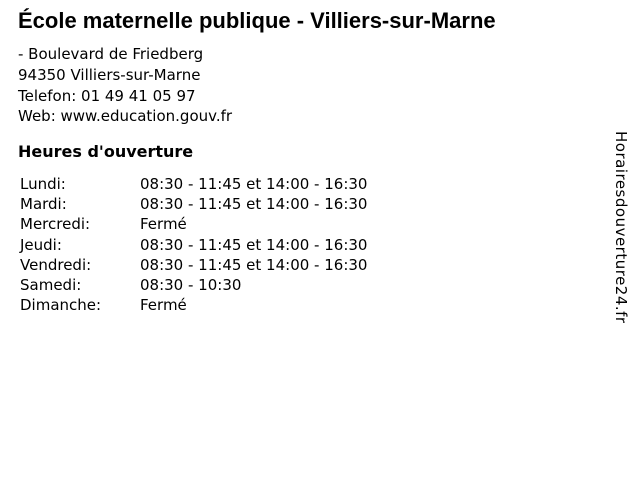 Image resolution: width=640 pixels, height=480 pixels. Describe the element at coordinates (621, 227) in the screenshot. I see `site-watermark: Horairesdouverture24.fr` at that location.